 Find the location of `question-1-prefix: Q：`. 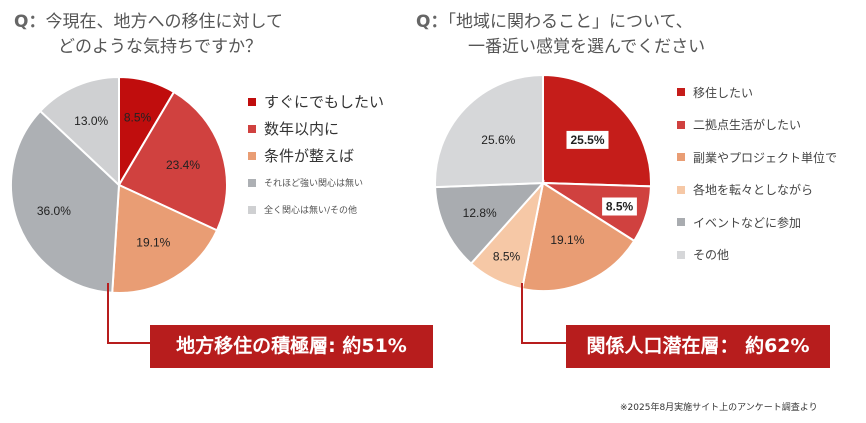

question-1-prefix: Q： is located at coordinates (30, 22).